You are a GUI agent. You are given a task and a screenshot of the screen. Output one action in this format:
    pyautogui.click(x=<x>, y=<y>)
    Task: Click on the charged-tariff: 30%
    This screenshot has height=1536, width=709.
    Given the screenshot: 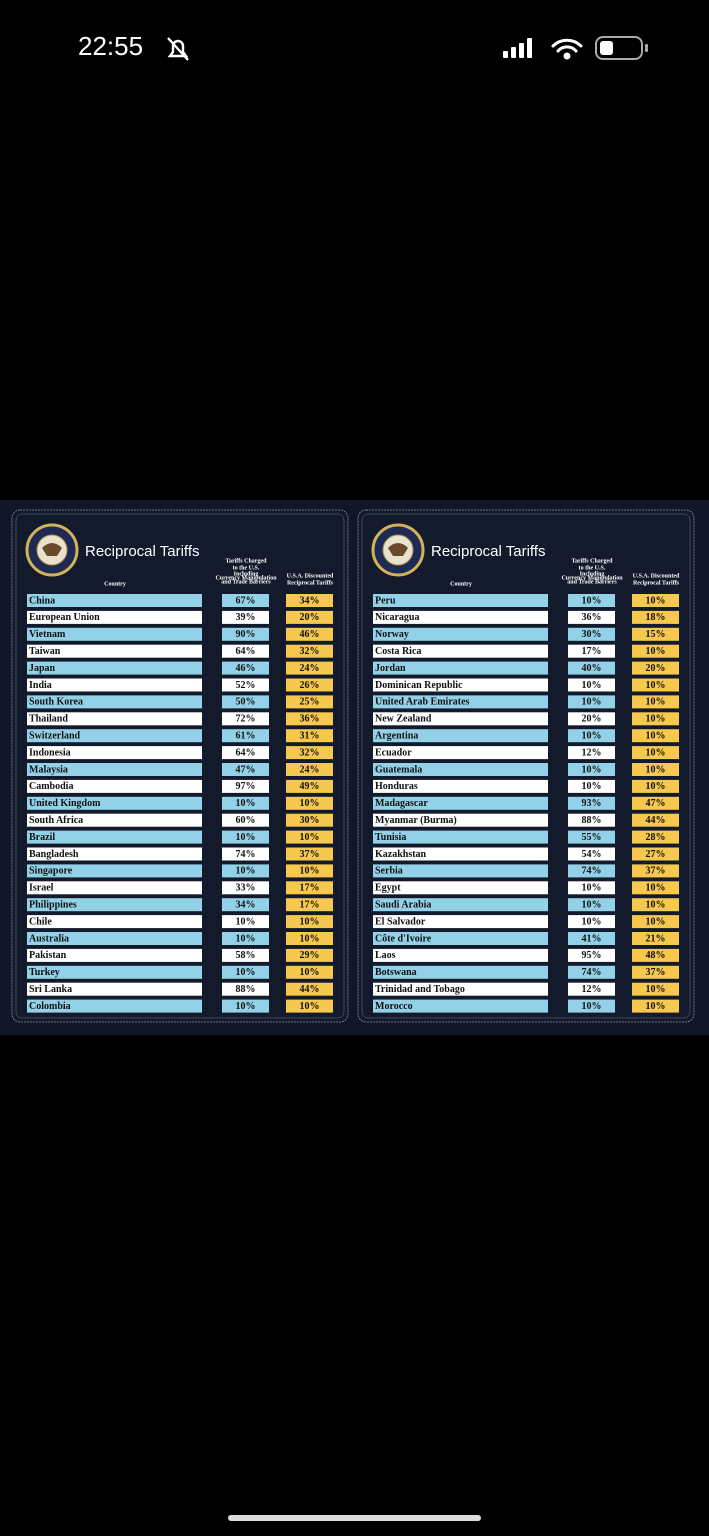 What is the action you would take?
    pyautogui.click(x=592, y=634)
    